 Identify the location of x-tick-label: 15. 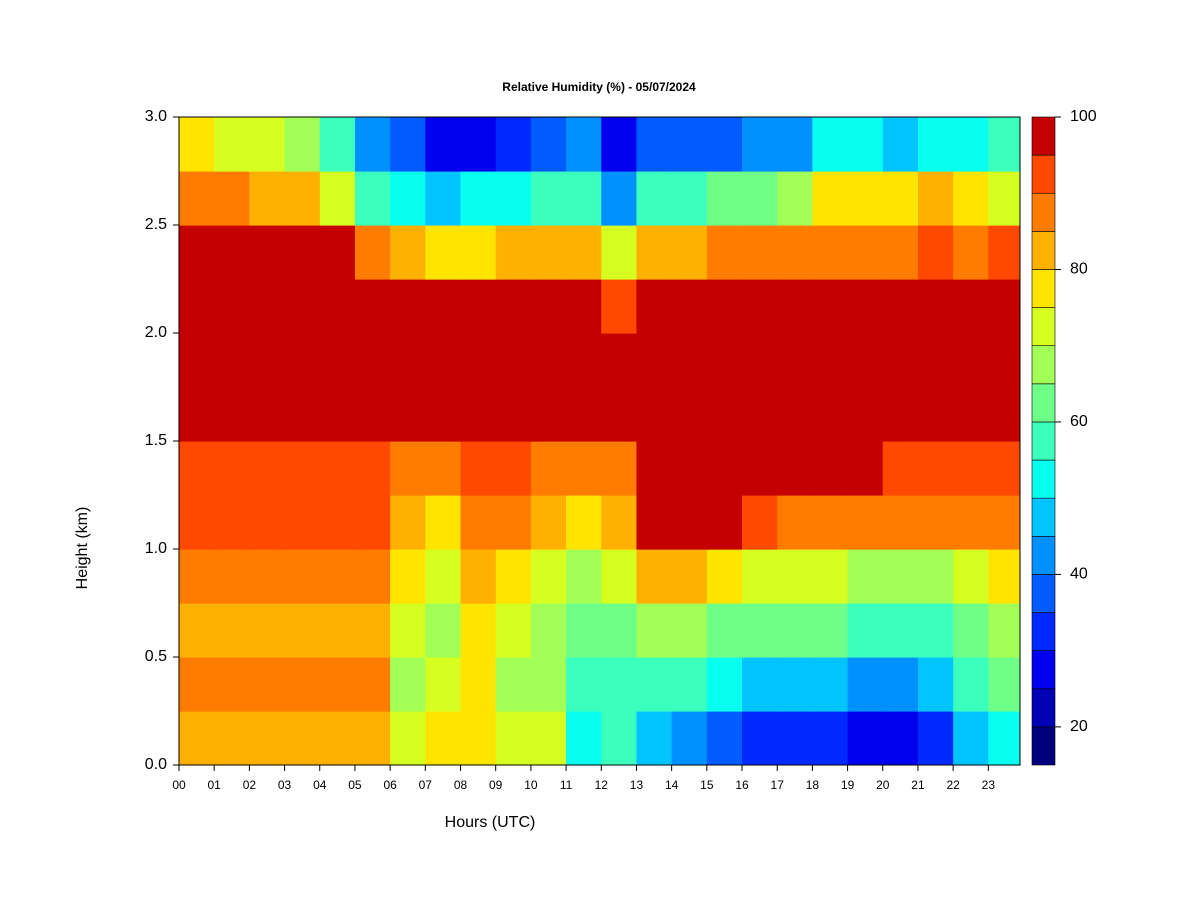
(707, 785).